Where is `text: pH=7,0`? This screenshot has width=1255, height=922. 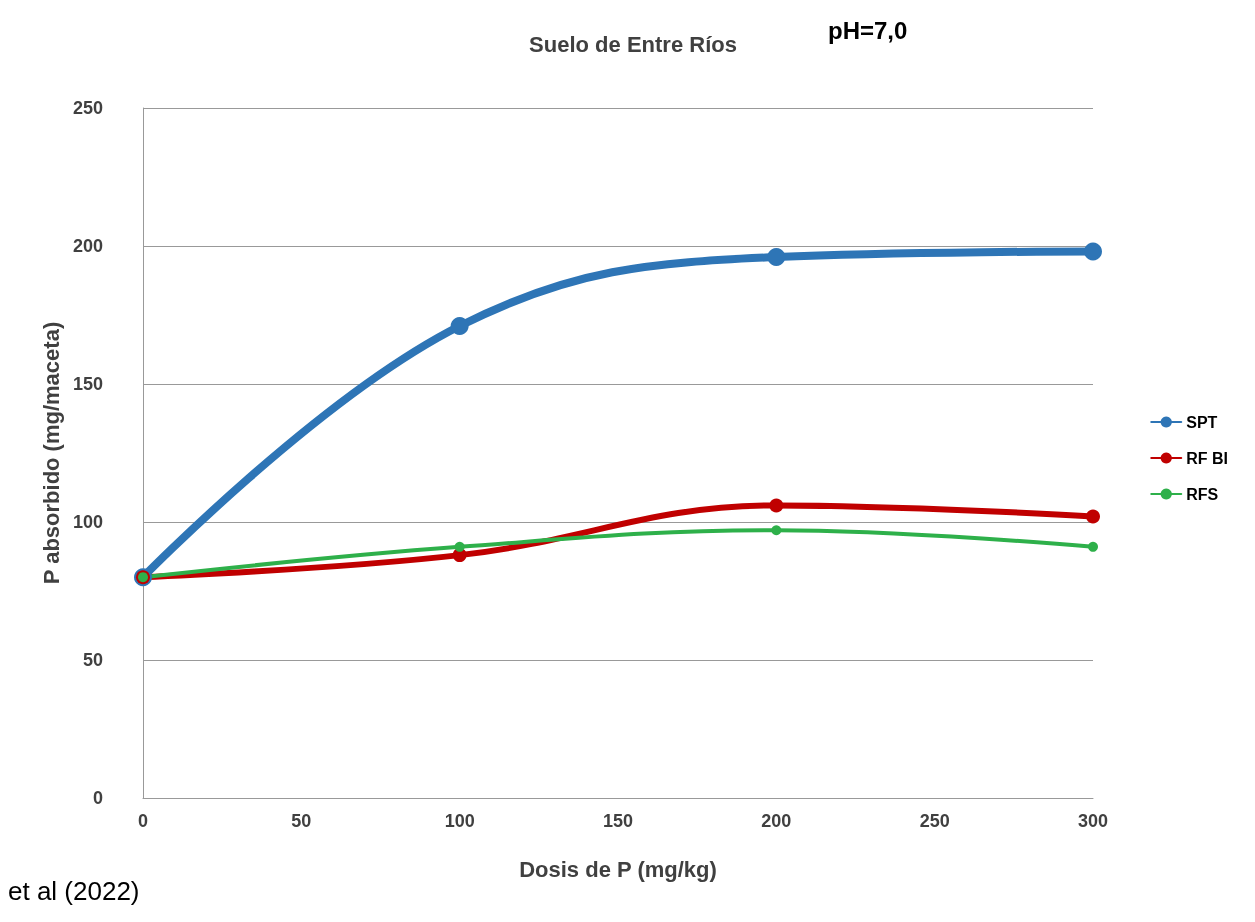
text: pH=7,0 is located at coordinates (868, 30).